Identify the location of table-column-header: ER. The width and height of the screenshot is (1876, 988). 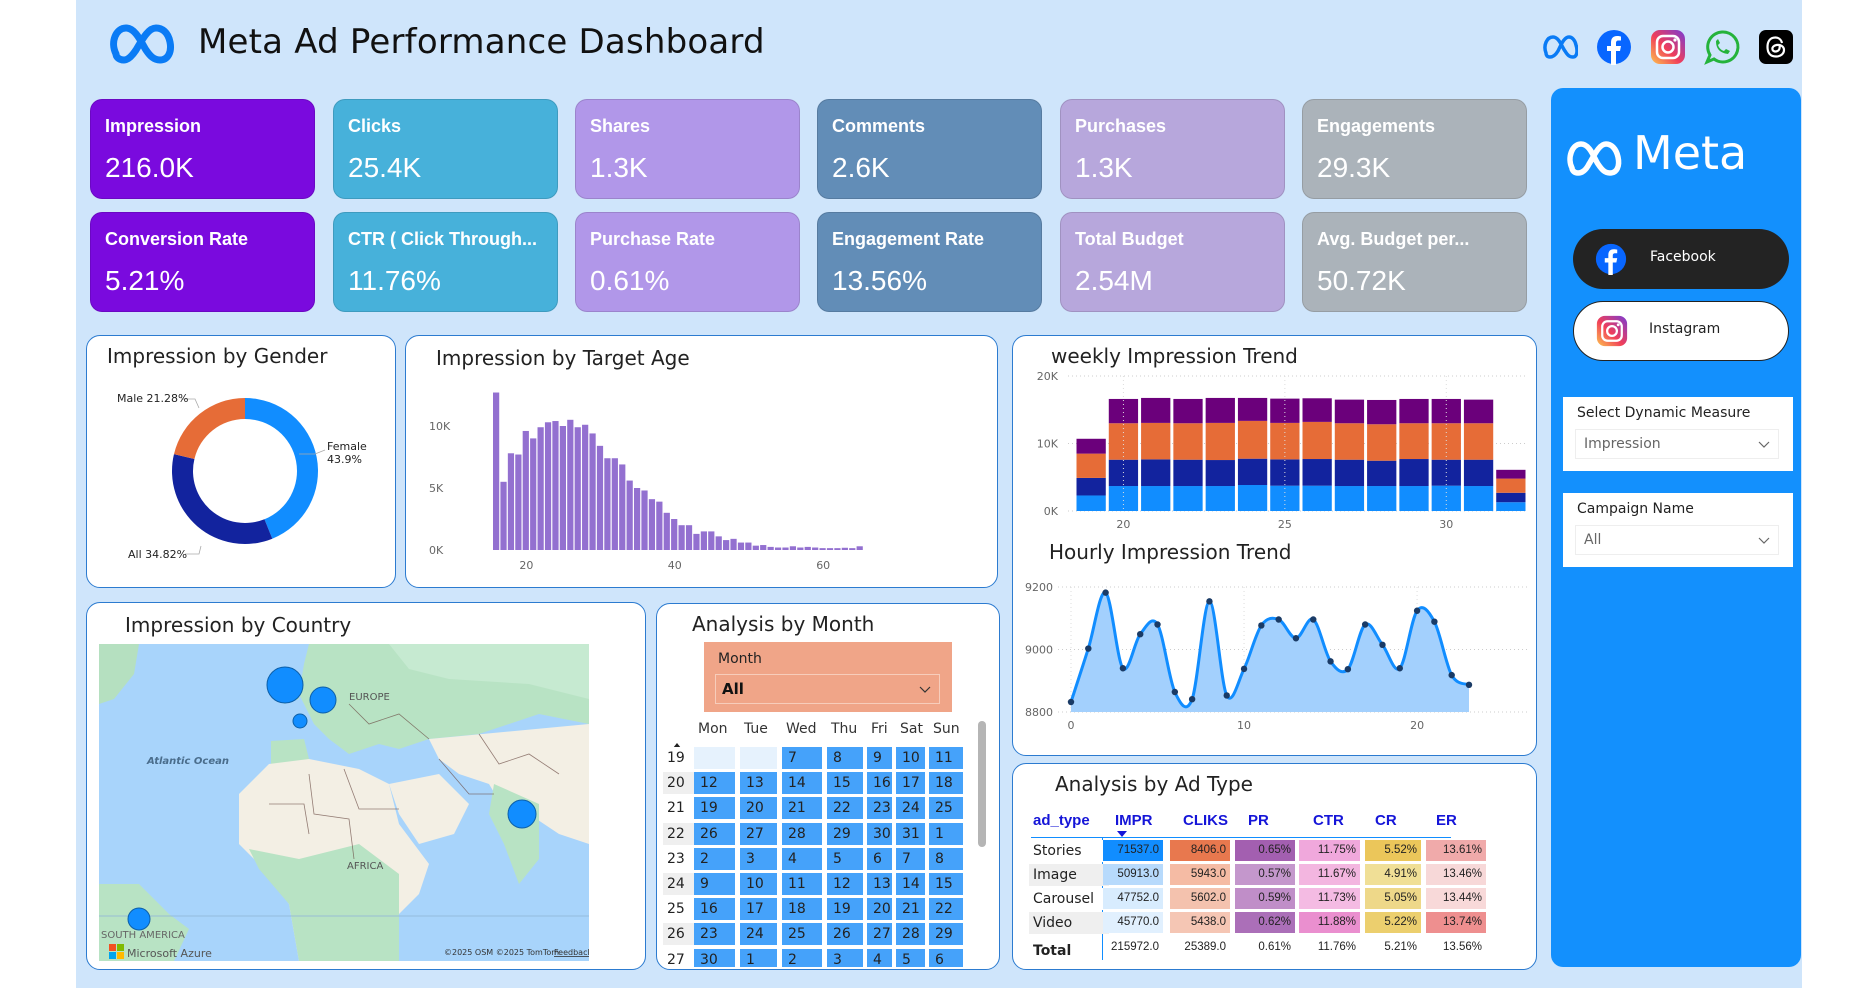
(1446, 820).